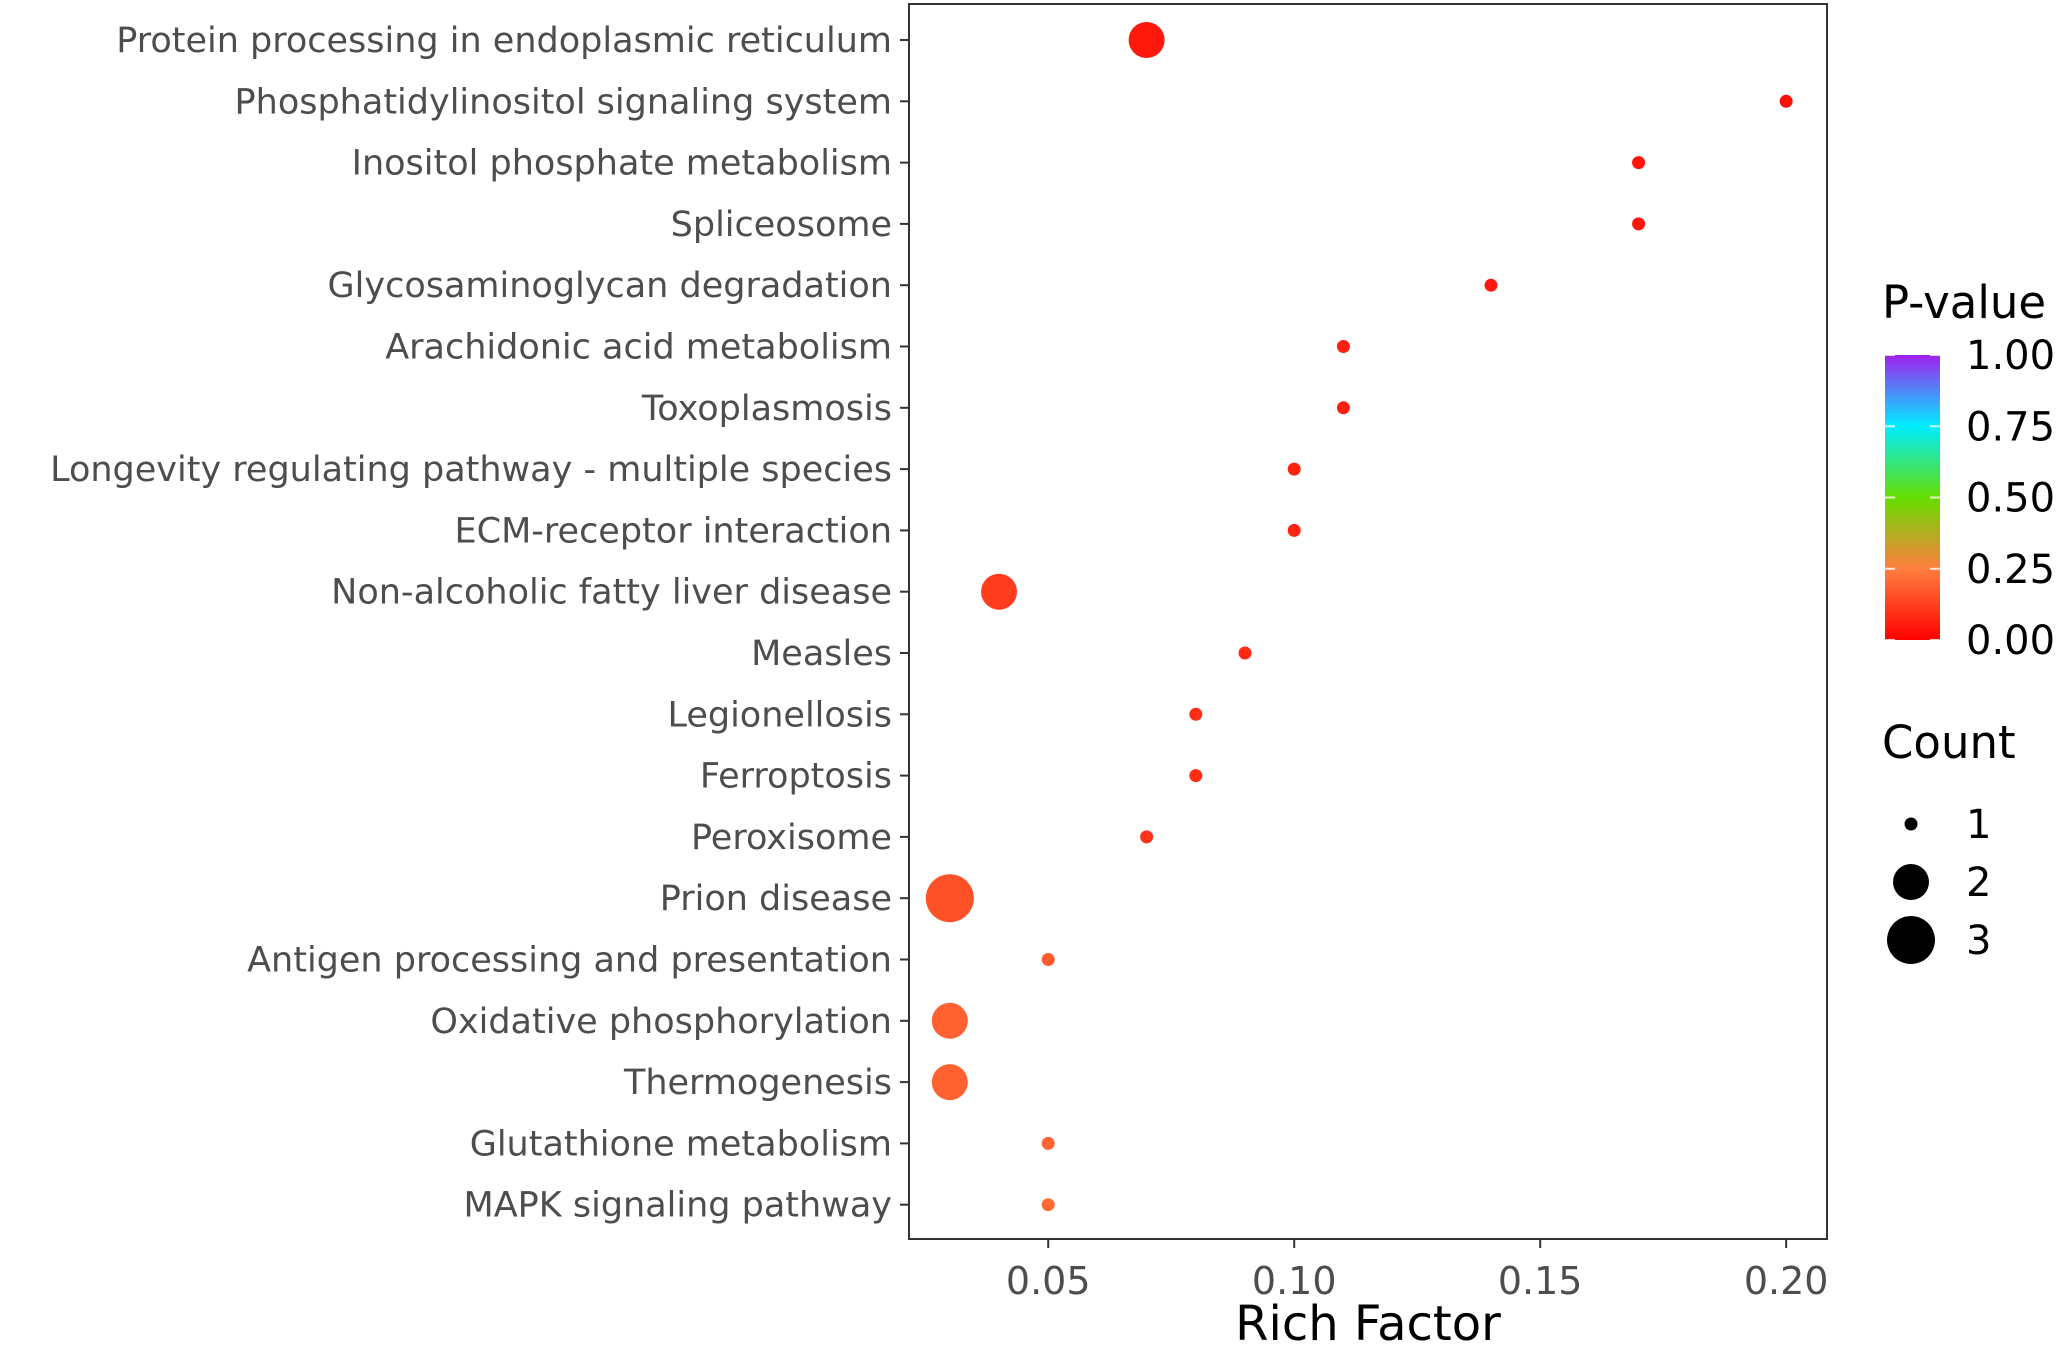  Describe the element at coordinates (2010, 641) in the screenshot. I see `color-legend-label: 0.00` at that location.